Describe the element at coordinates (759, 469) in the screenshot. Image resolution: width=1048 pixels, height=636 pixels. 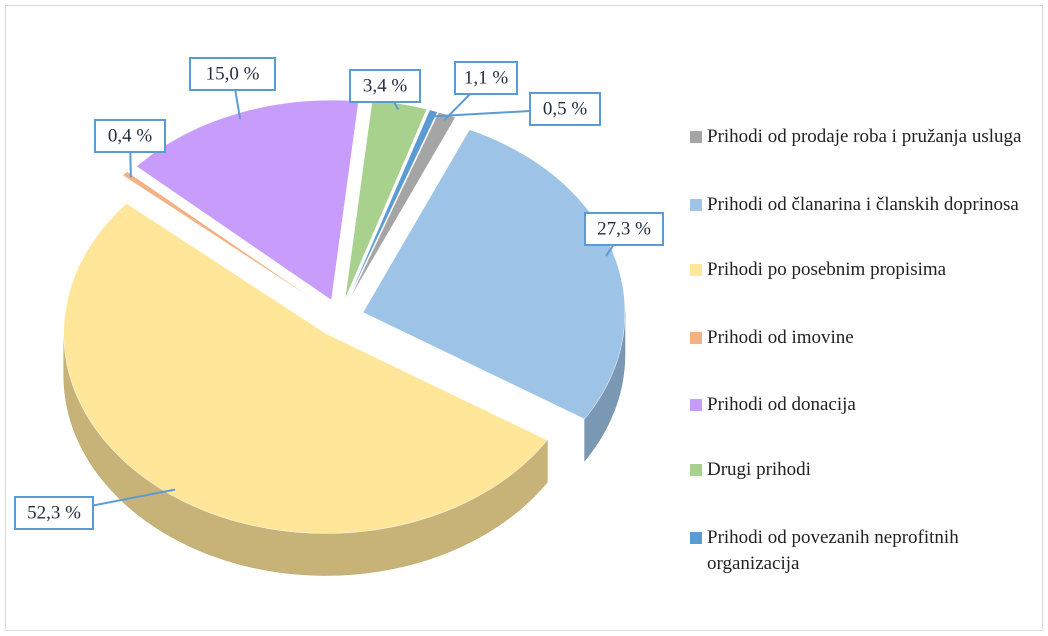
I see `legend-label: Drugi prihodi` at that location.